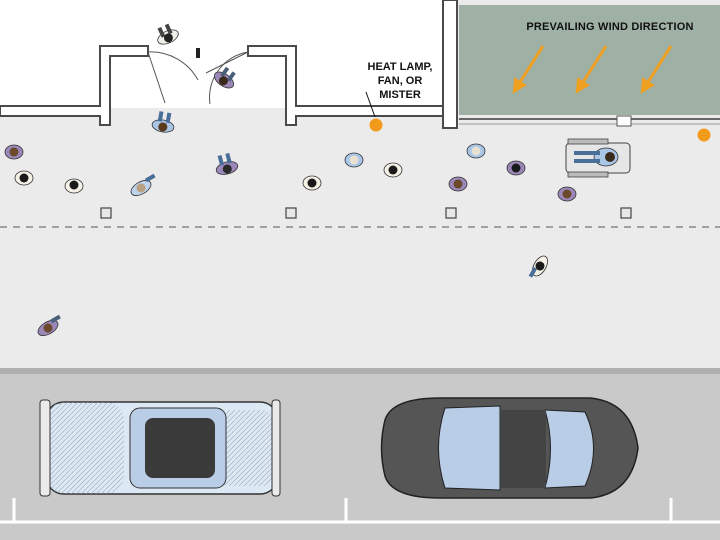 Image resolution: width=720 pixels, height=540 pixels. Describe the element at coordinates (400, 95) in the screenshot. I see `heater-label-line-3: MISTER` at that location.